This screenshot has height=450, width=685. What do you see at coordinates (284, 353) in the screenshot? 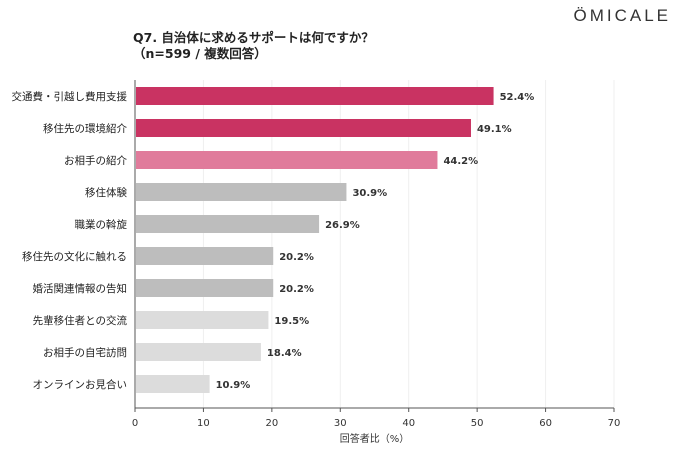
I see `data-label: 18.4%` at bounding box center [284, 353].